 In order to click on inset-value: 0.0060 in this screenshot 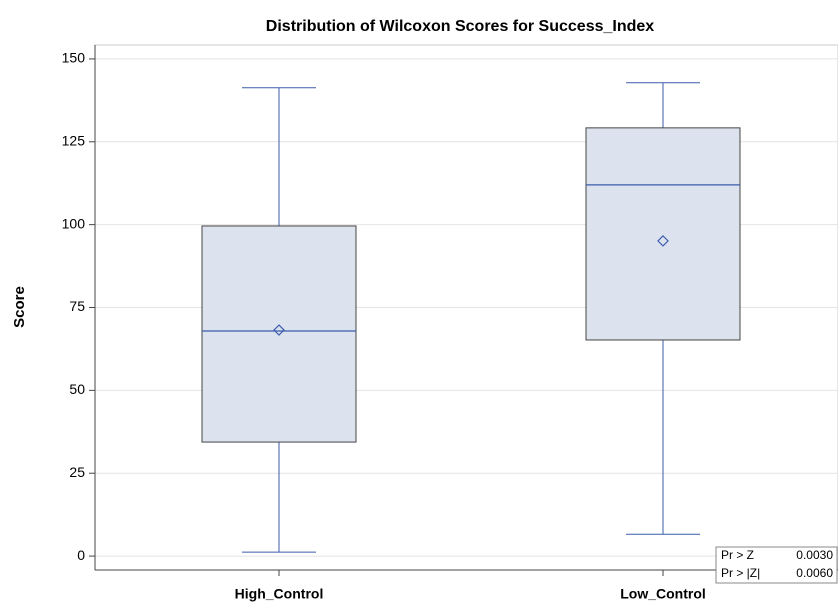, I will do `click(814, 573)`.